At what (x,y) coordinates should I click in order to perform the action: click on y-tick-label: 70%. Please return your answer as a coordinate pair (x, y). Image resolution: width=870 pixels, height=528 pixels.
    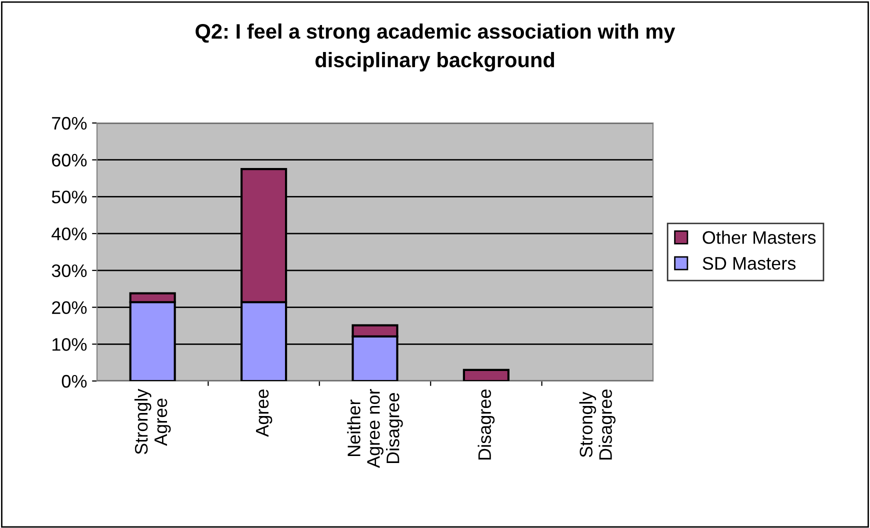
    Looking at the image, I should click on (69, 123).